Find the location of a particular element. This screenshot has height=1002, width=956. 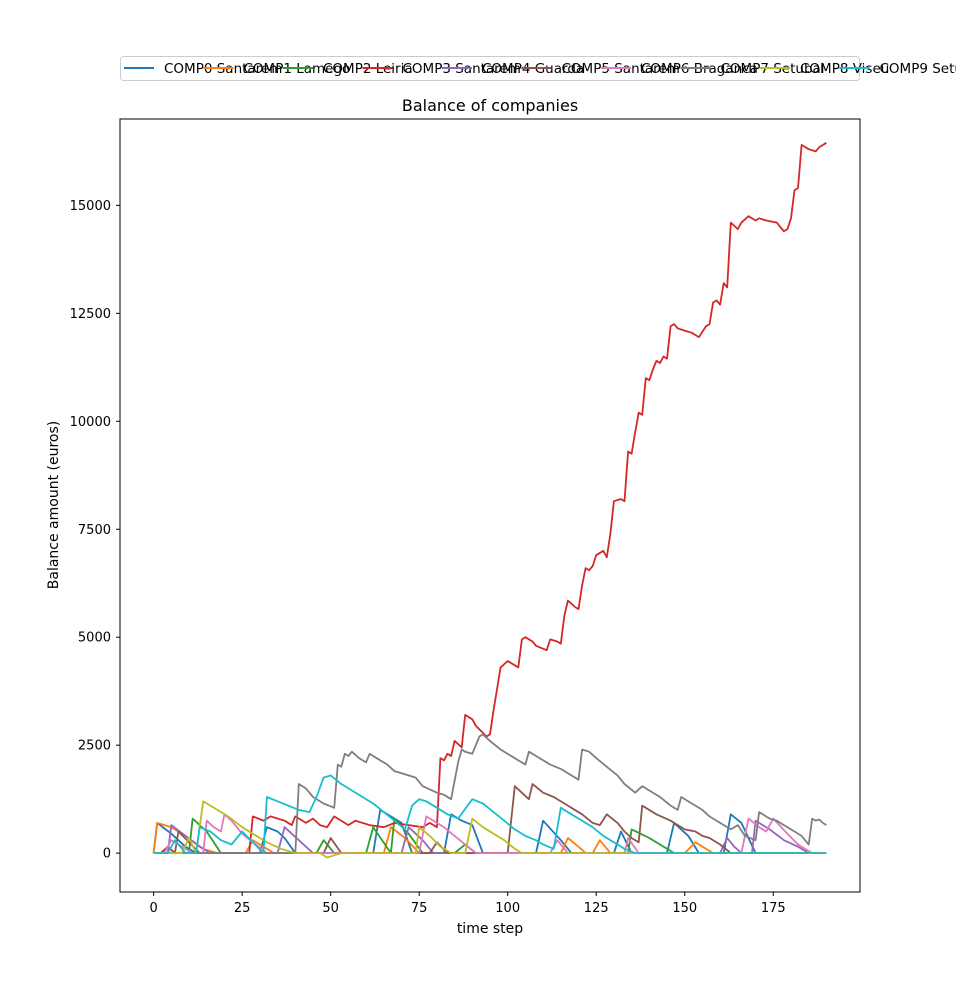

y-axis: 0 2500 5000 7500 10000 12500 15000 is located at coordinates (95, 530).